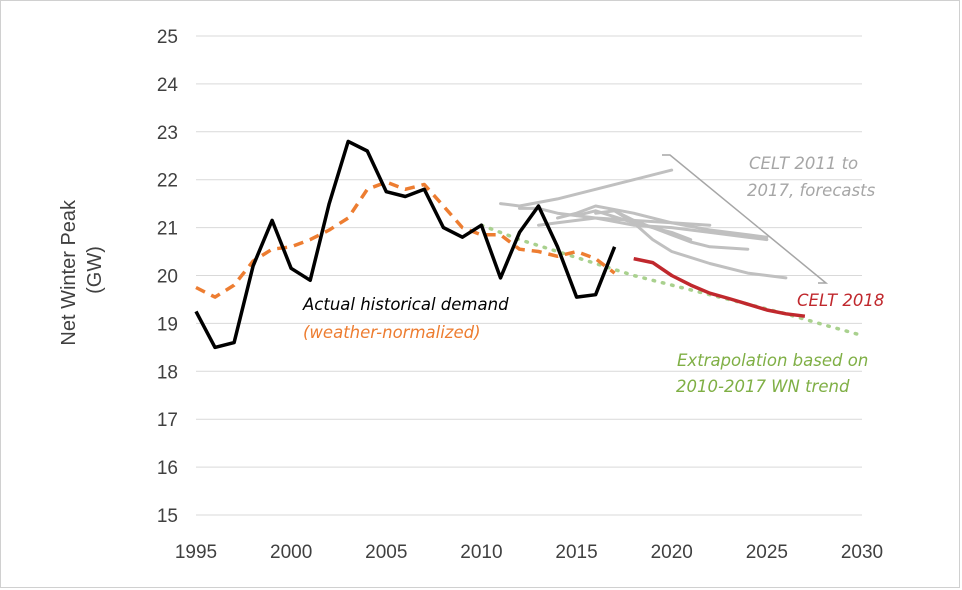  I want to click on x-tick-labels: 1995 2000 2005 2010 2015 2020 2025 2030, so click(529, 552).